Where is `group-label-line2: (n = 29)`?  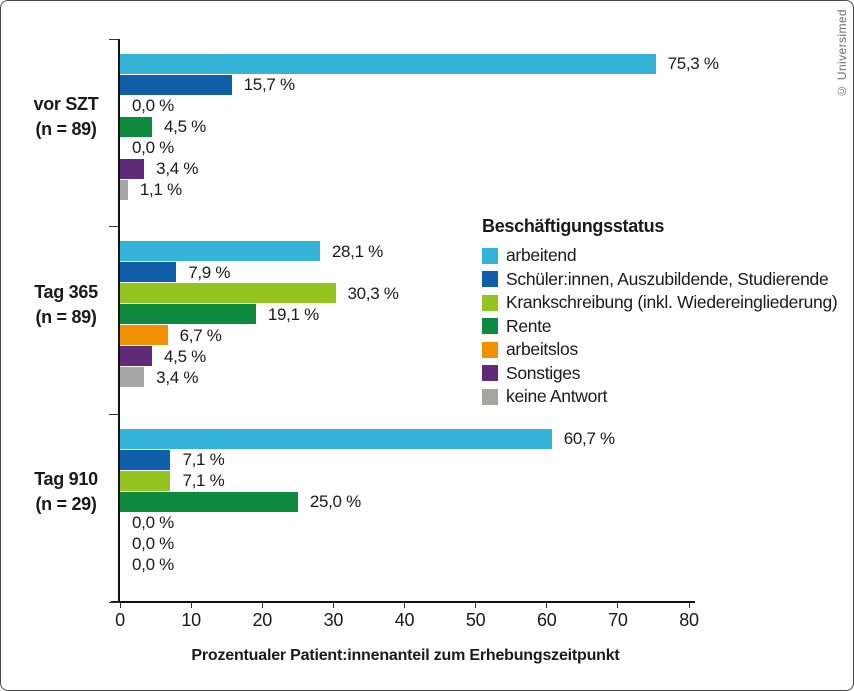 group-label-line2: (n = 29) is located at coordinates (66, 504).